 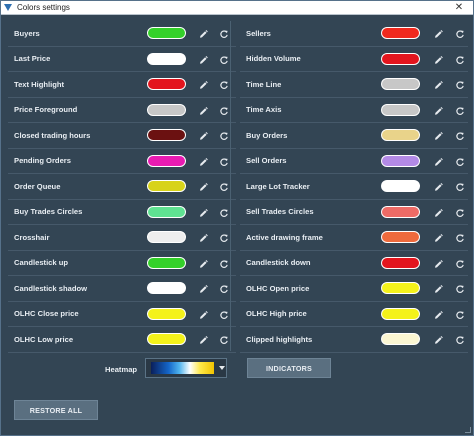 What do you see at coordinates (468, 430) in the screenshot?
I see `resize-grip` at bounding box center [468, 430].